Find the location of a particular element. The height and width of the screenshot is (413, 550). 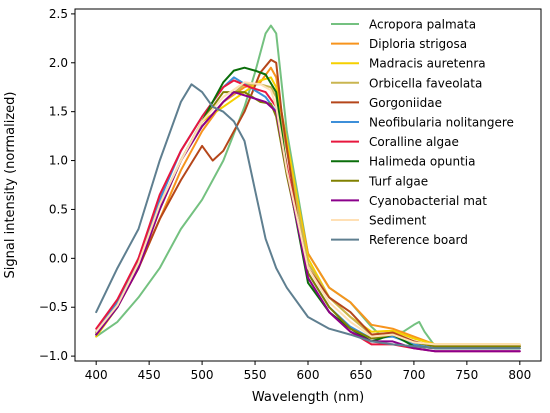

legend-entry-label: Sediment is located at coordinates (398, 221).